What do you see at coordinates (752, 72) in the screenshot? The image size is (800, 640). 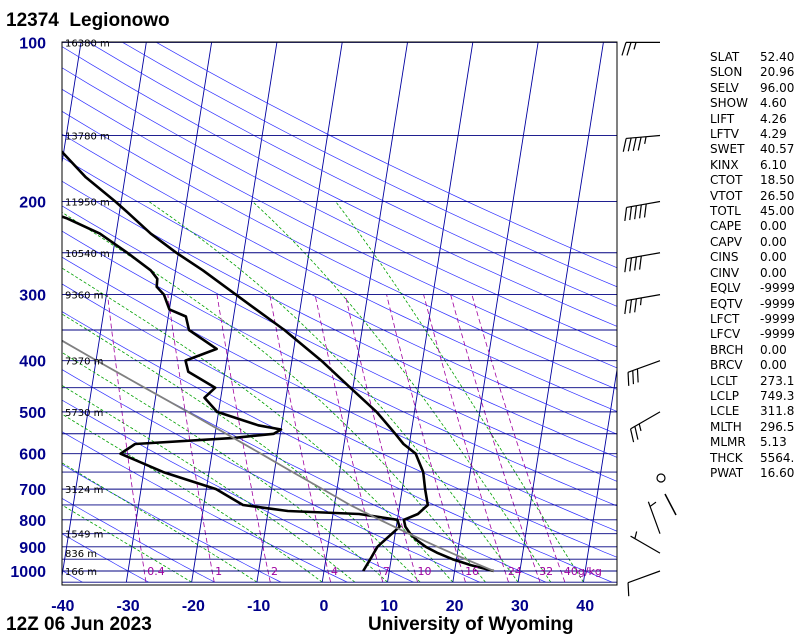 I see `index-row: SLON 20.96` at bounding box center [752, 72].